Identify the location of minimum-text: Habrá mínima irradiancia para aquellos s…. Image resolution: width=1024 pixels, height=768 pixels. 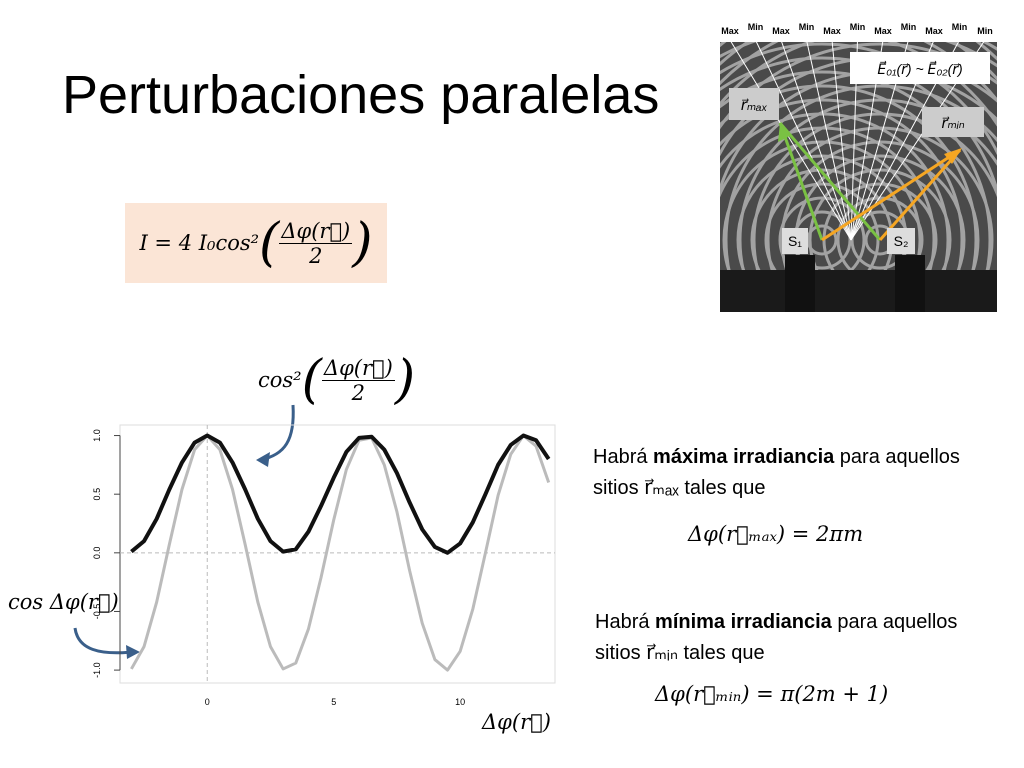
(776, 638).